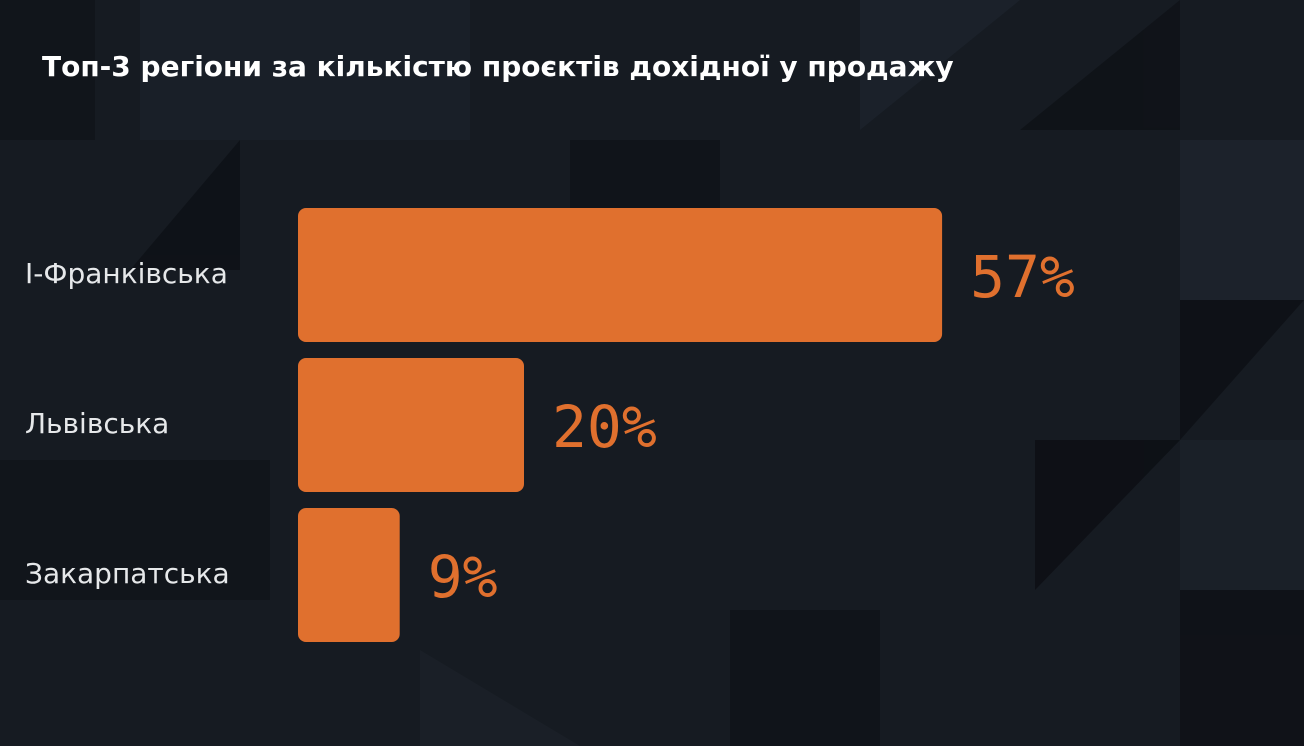  I want to click on value-label: 20%, so click(604, 427).